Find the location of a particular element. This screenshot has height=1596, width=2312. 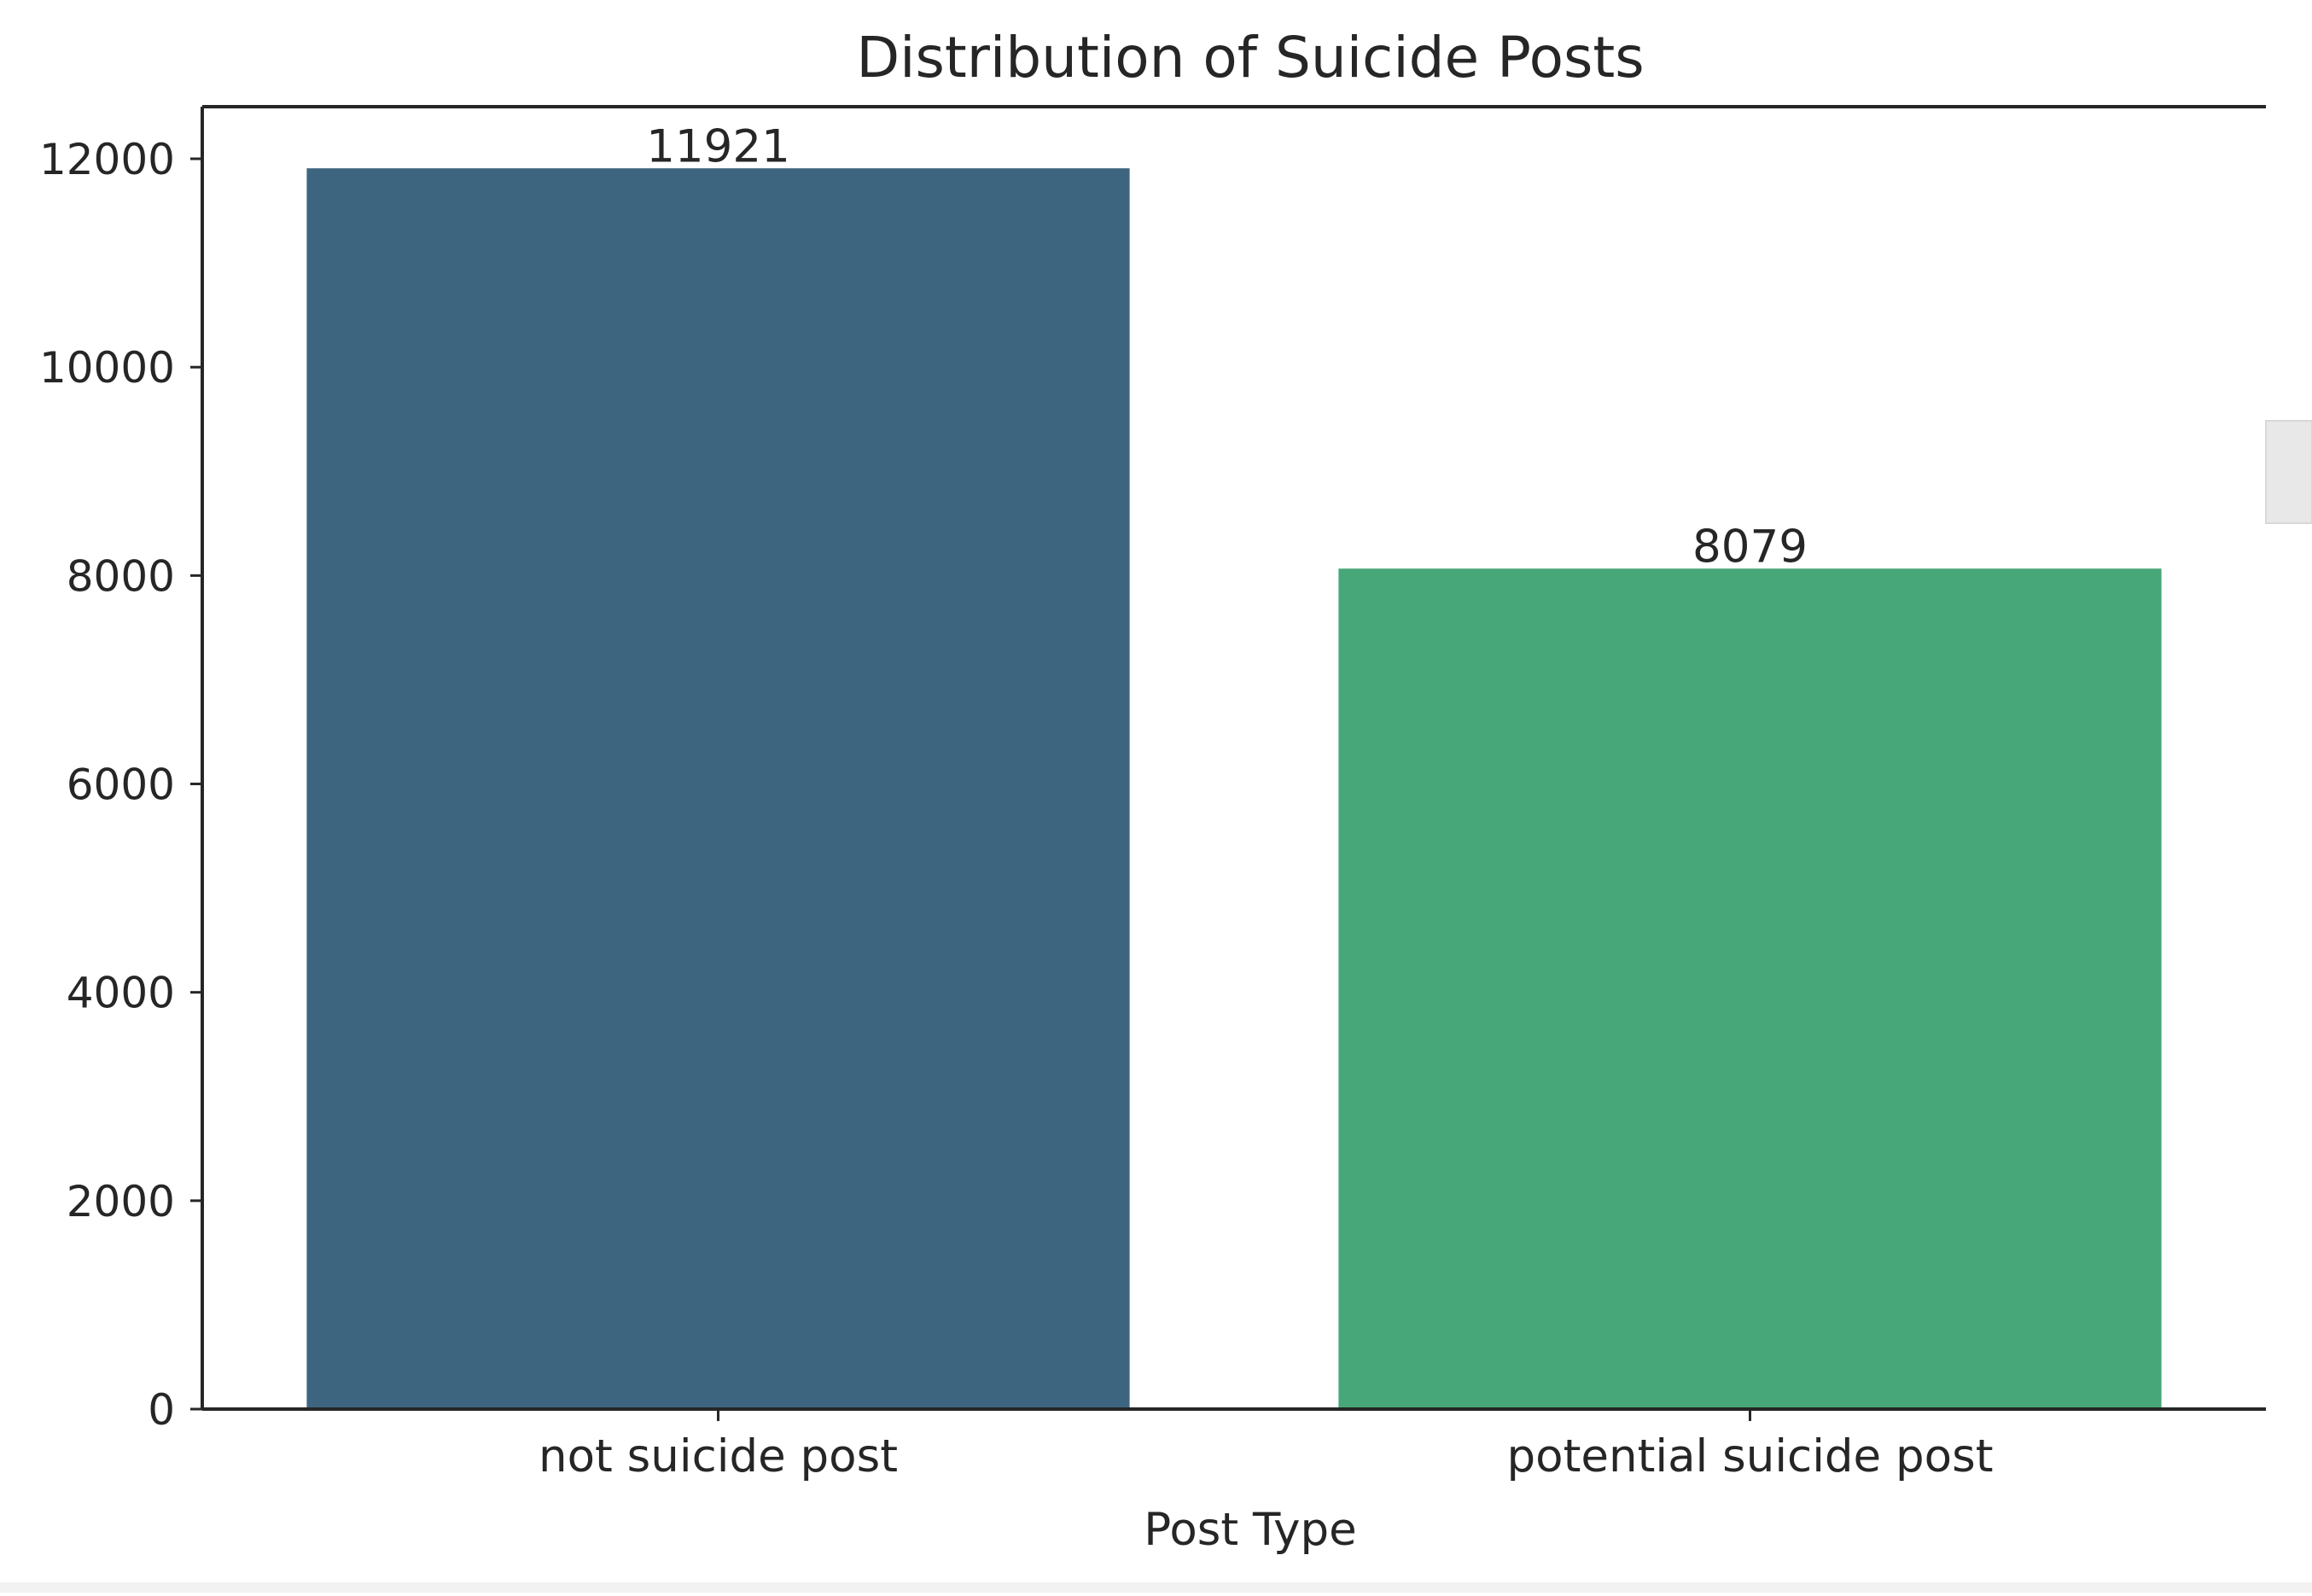

data-label-1: 8079 is located at coordinates (1750, 547).